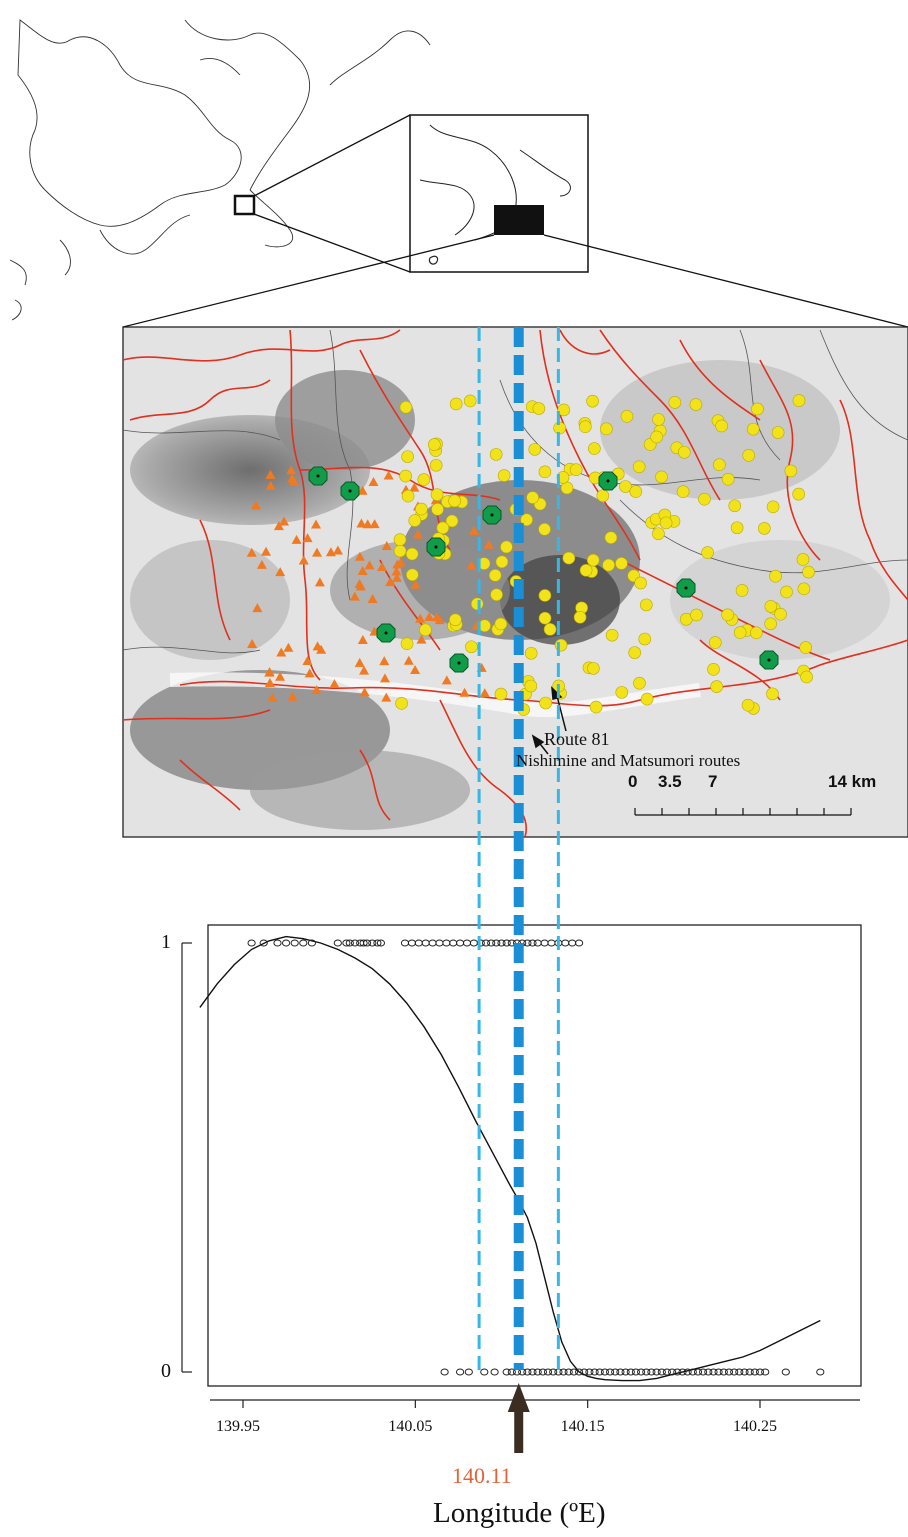  I want to click on y-axis, so click(186, 1157).